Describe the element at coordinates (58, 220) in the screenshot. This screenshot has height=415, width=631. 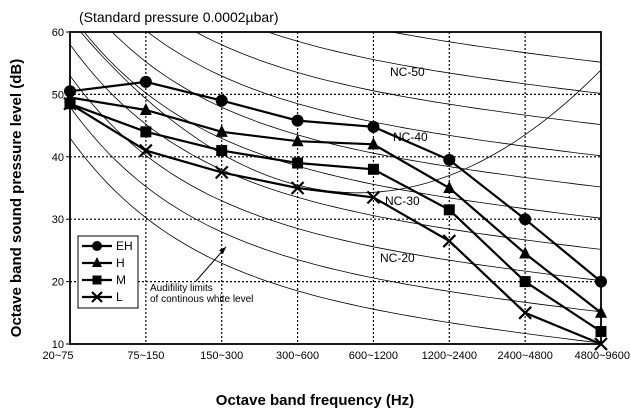
I see `y-tick-label: 30` at that location.